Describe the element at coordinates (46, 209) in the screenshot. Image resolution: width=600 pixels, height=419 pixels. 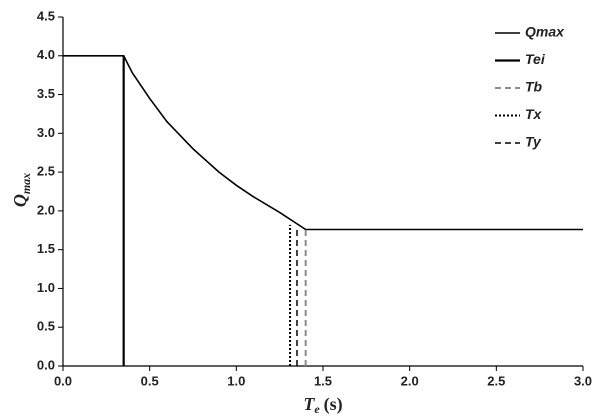
I see `y-tick-label: 2.0` at that location.